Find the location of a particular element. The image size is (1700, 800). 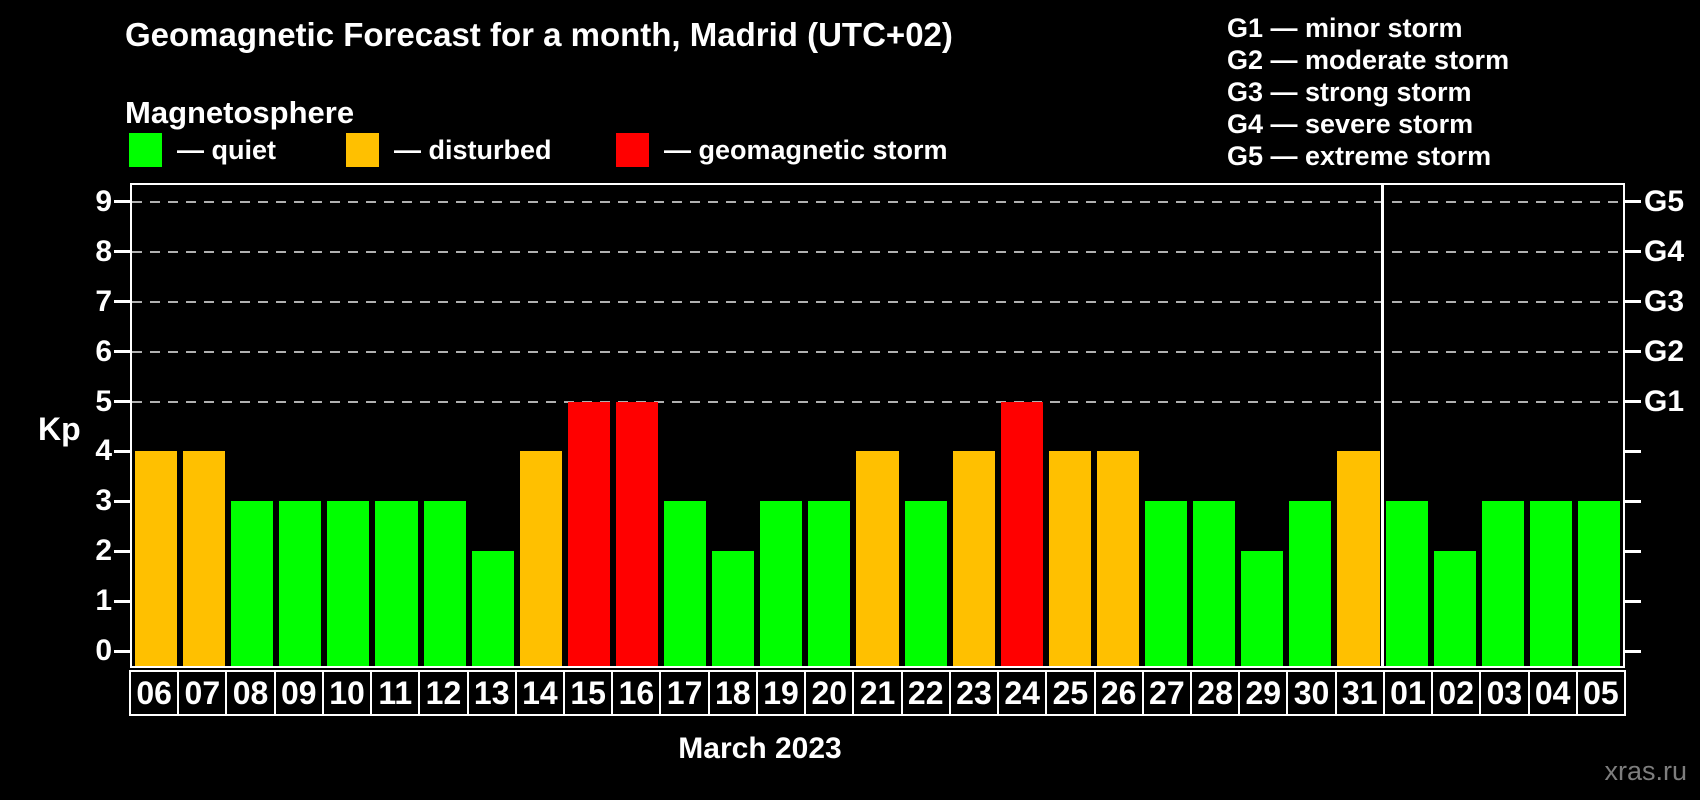

day-label-06: 06 is located at coordinates (154, 693).